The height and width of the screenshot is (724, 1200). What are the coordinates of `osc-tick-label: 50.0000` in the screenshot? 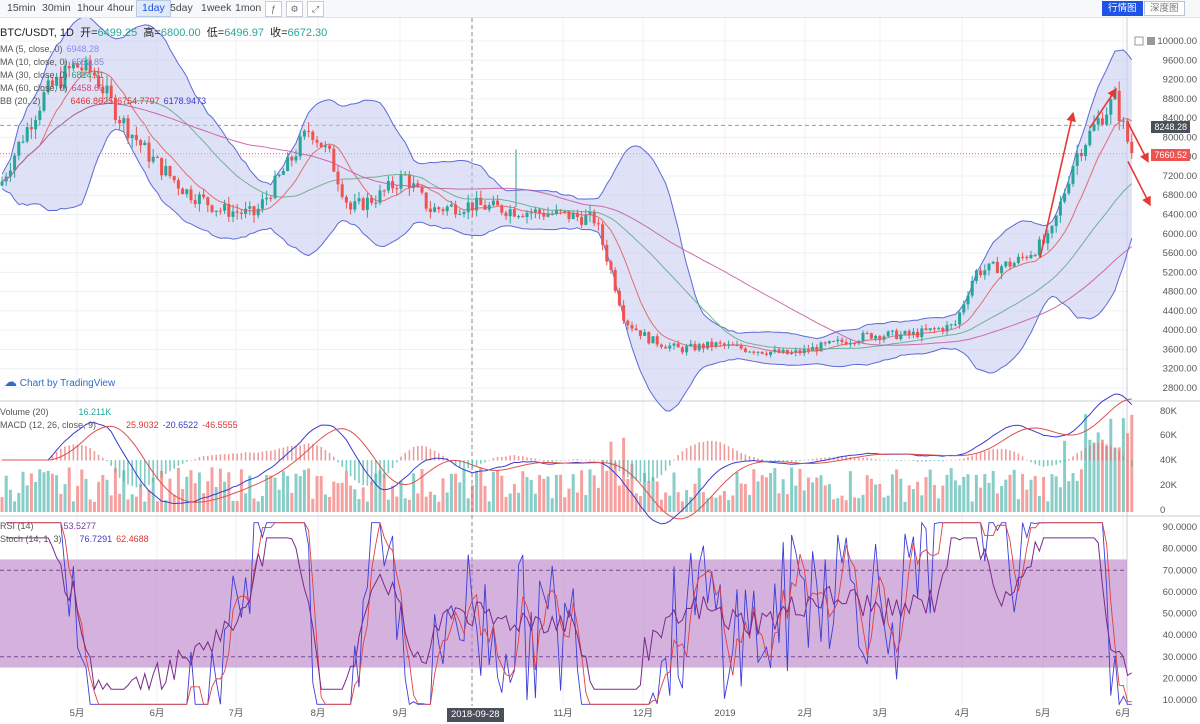 It's located at (1180, 614).